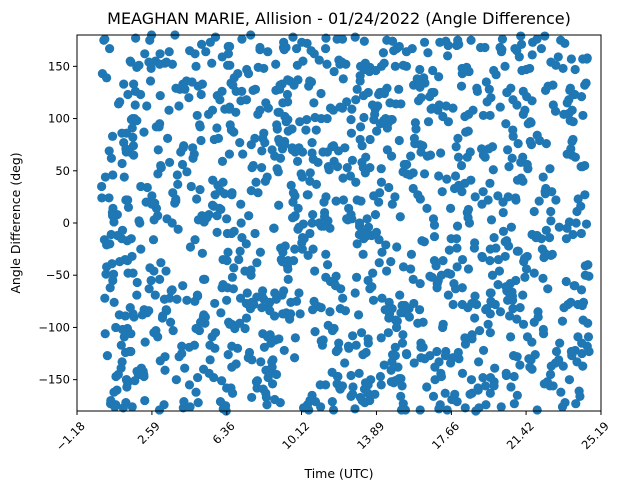  I want to click on x-tick-label: 25.19, so click(595, 435).